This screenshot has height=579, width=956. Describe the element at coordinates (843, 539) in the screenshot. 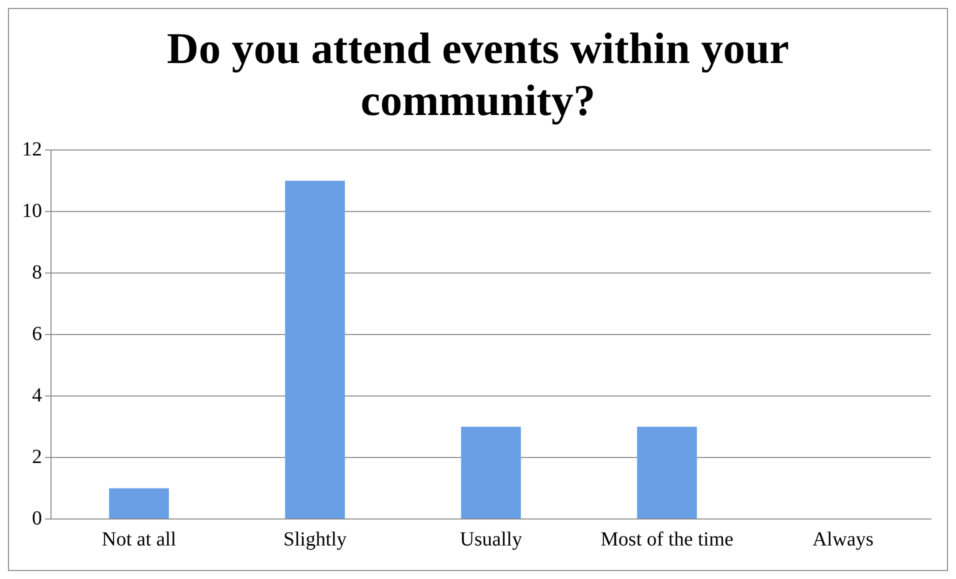

I see `x-tick-label: Always` at that location.